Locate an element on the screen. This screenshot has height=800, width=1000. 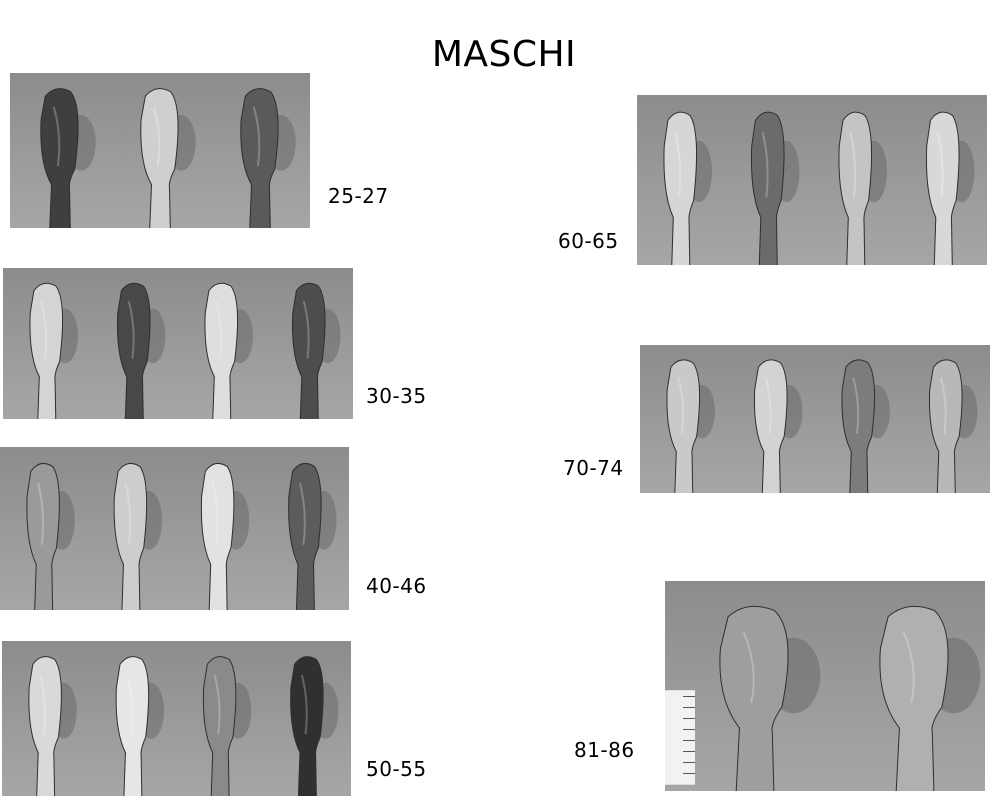
age-label-50-55: 50-55 is located at coordinates (396, 769).